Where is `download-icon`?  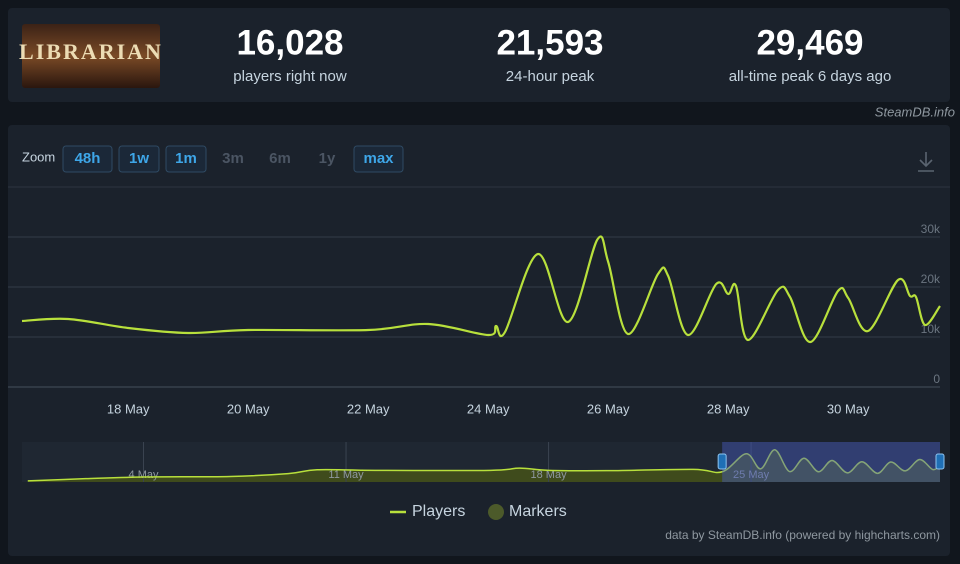 download-icon is located at coordinates (926, 162).